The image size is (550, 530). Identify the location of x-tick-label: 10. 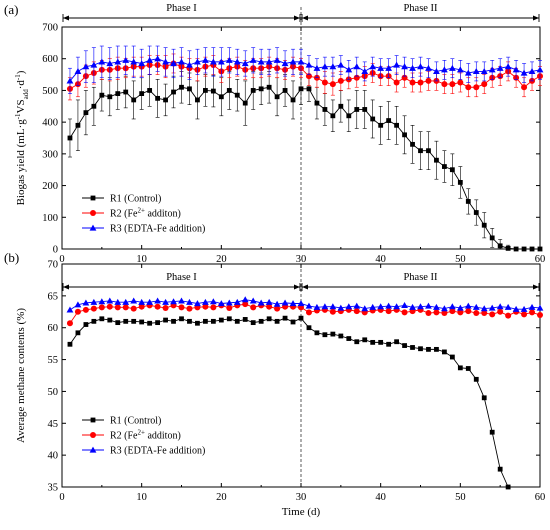
(141, 497).